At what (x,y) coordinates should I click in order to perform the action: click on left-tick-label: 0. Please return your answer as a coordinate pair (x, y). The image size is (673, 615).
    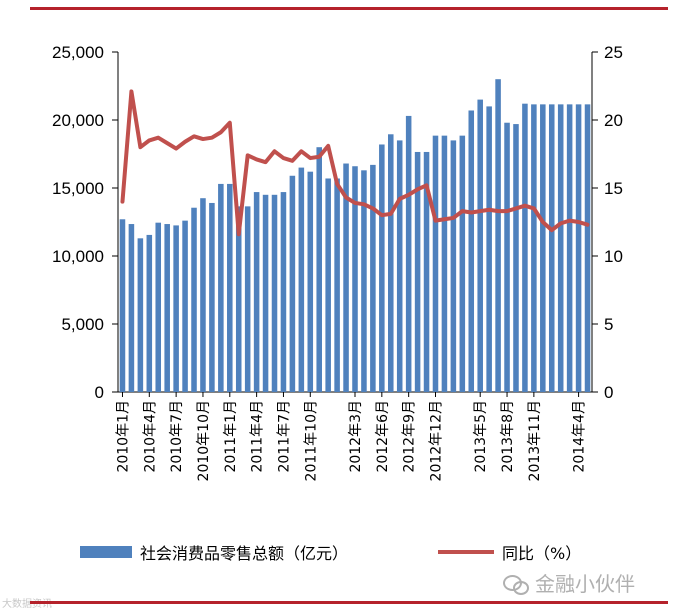
    Looking at the image, I should click on (99, 392).